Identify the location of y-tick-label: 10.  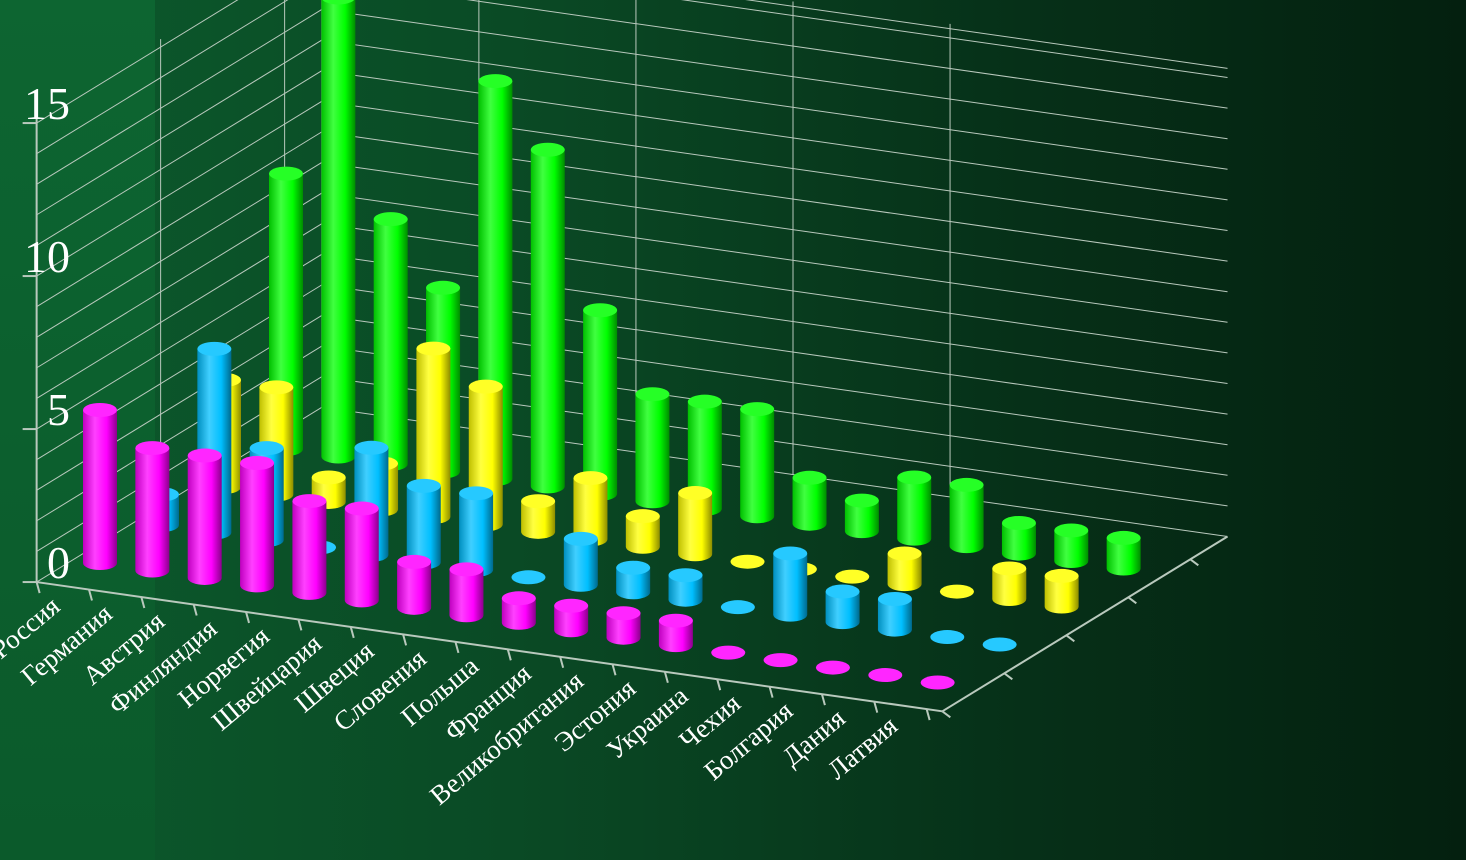
(47, 256).